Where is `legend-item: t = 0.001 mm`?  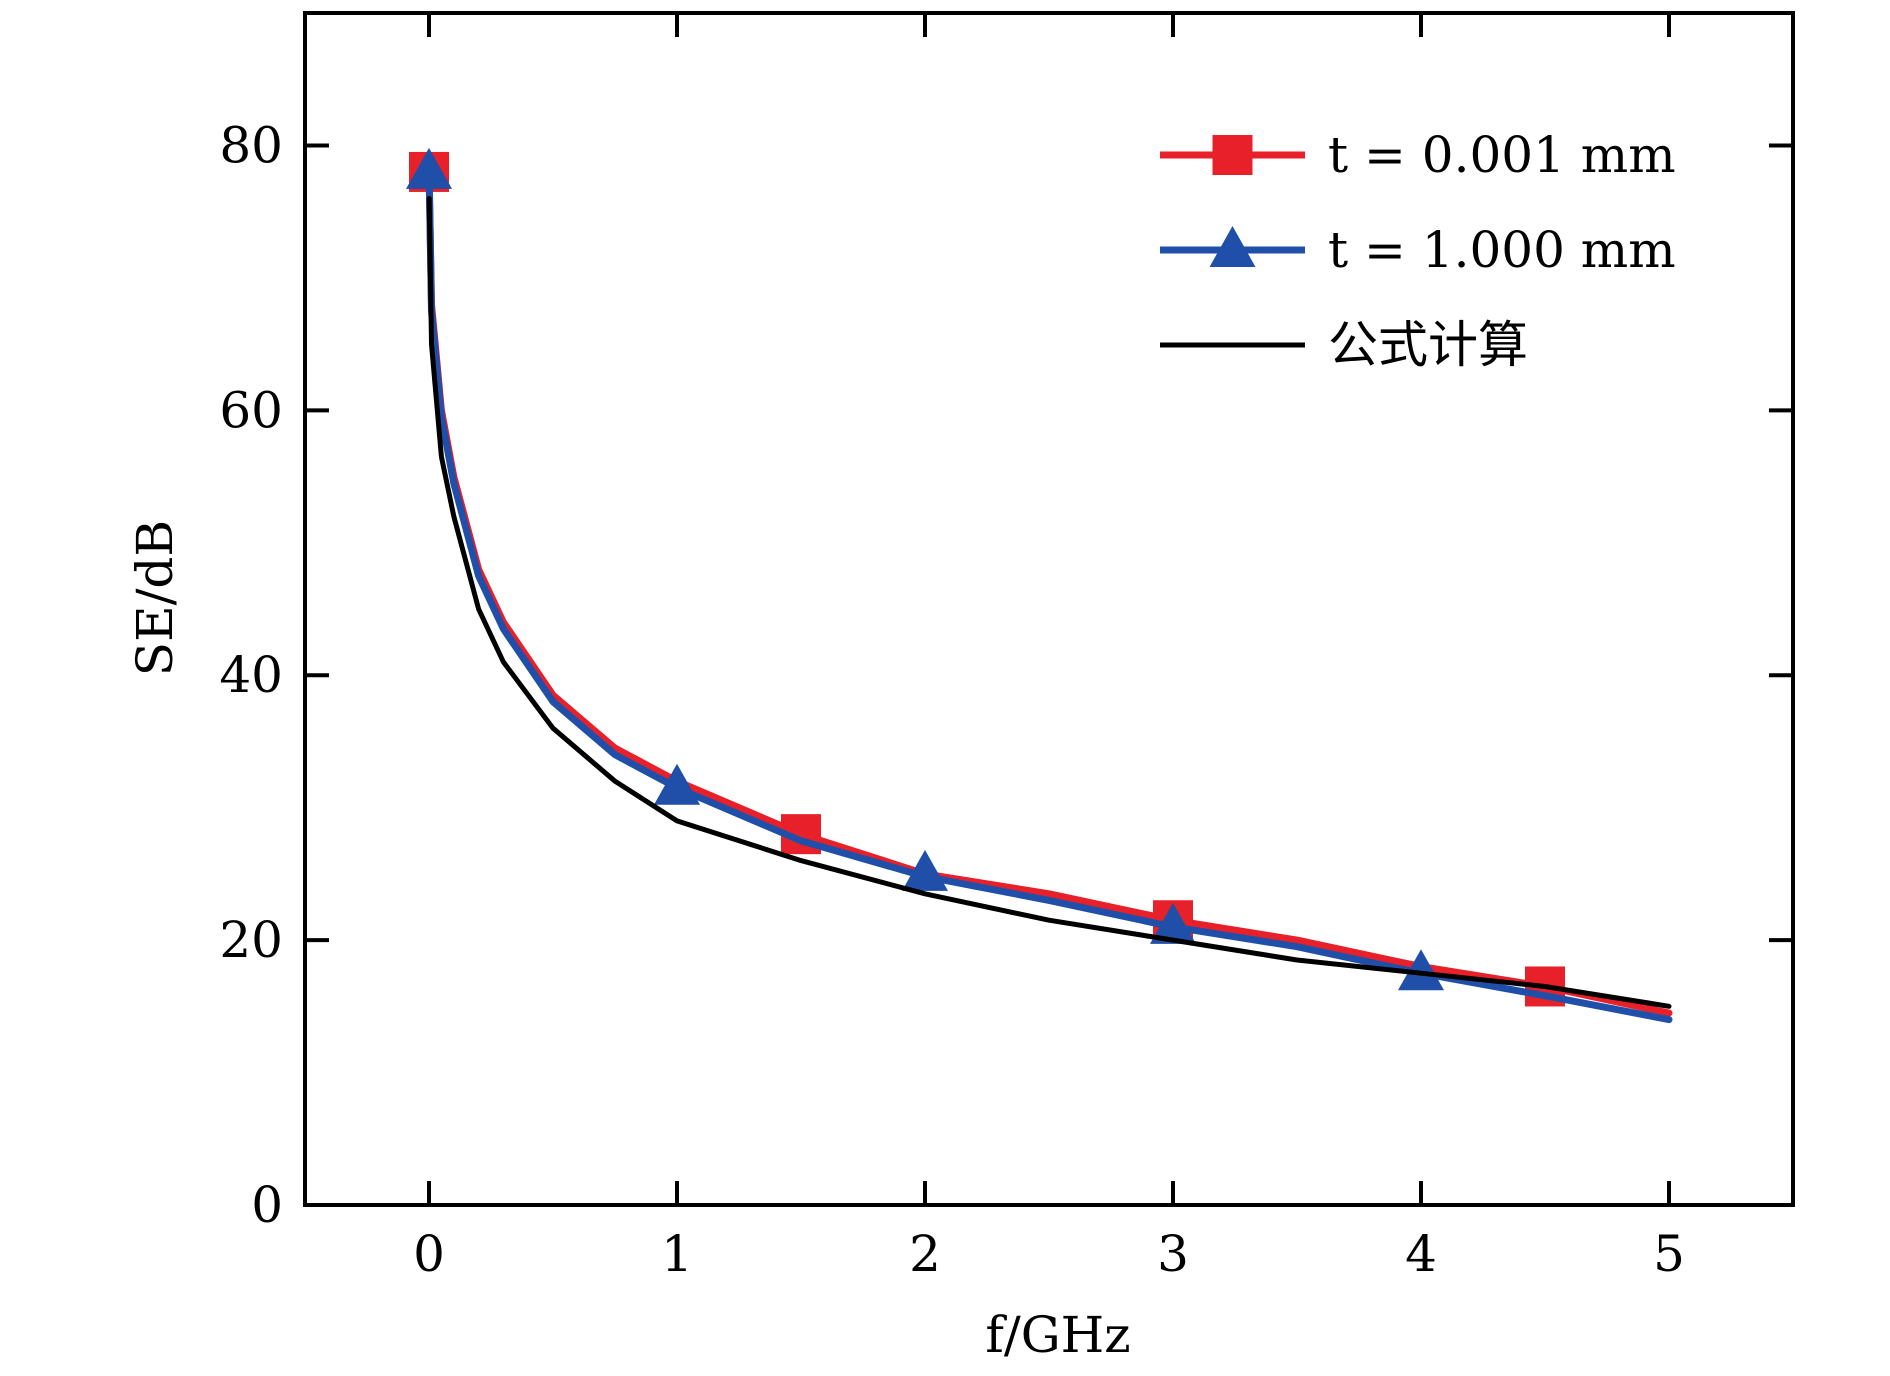
legend-item: t = 0.001 mm is located at coordinates (1418, 155).